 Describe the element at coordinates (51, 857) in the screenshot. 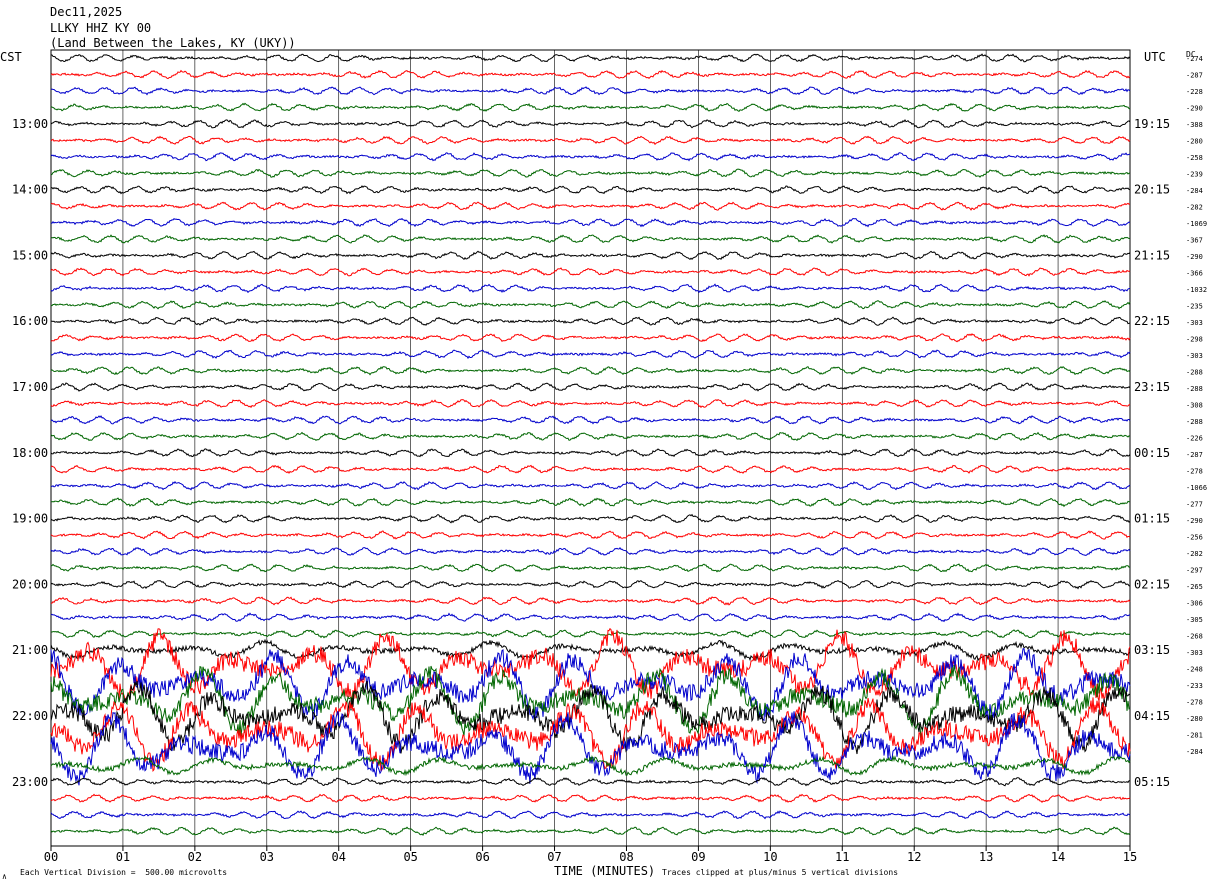

I see `x-tick-label: 00` at that location.